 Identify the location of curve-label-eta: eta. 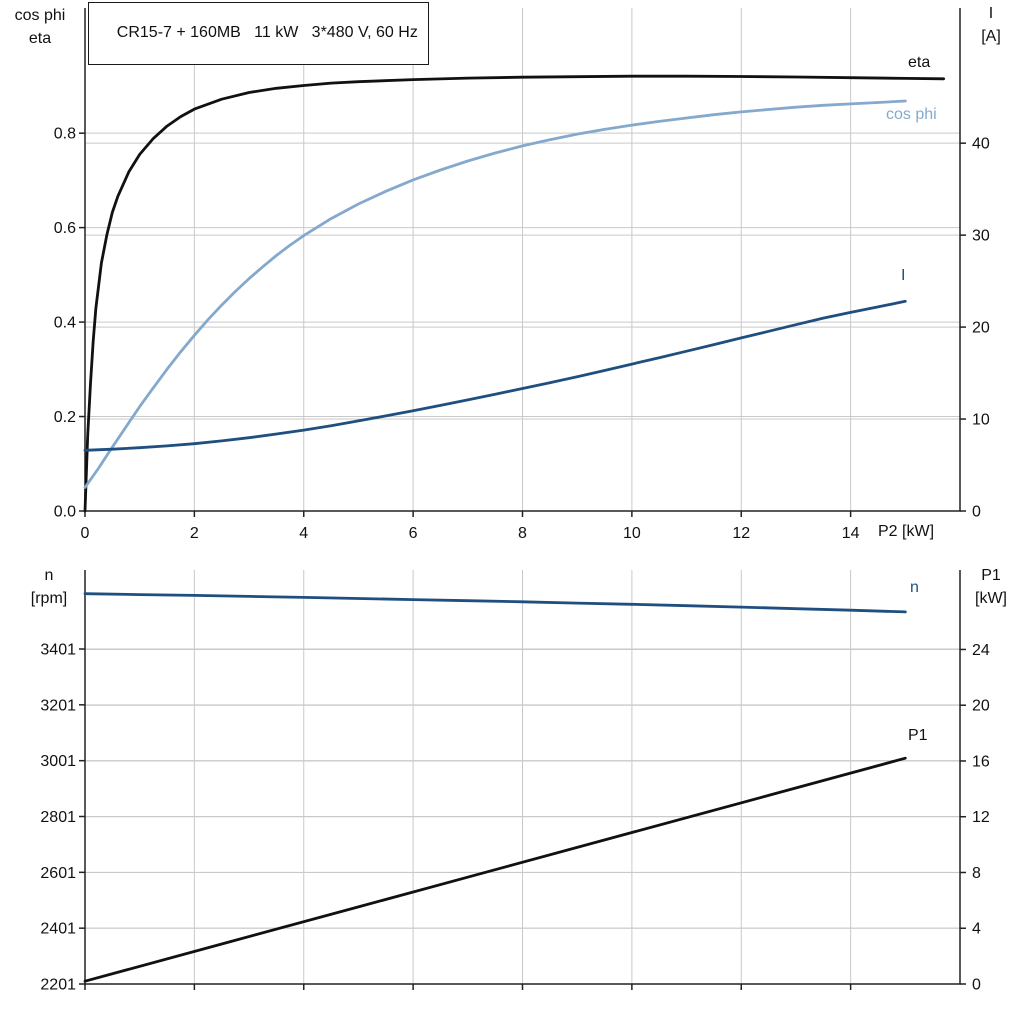
(919, 62).